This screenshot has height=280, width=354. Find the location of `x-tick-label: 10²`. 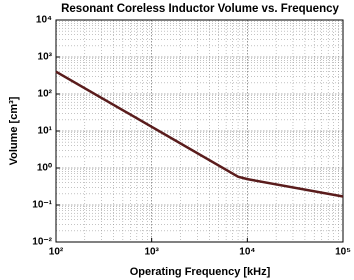

x-tick-label: 10² is located at coordinates (56, 252).